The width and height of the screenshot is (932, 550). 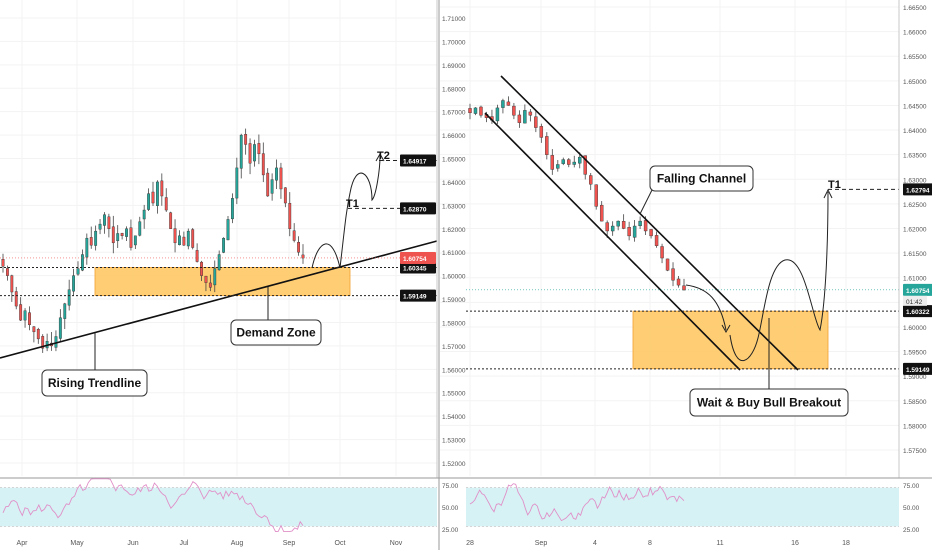 What do you see at coordinates (346, 212) in the screenshot?
I see `projected-path-left` at bounding box center [346, 212].